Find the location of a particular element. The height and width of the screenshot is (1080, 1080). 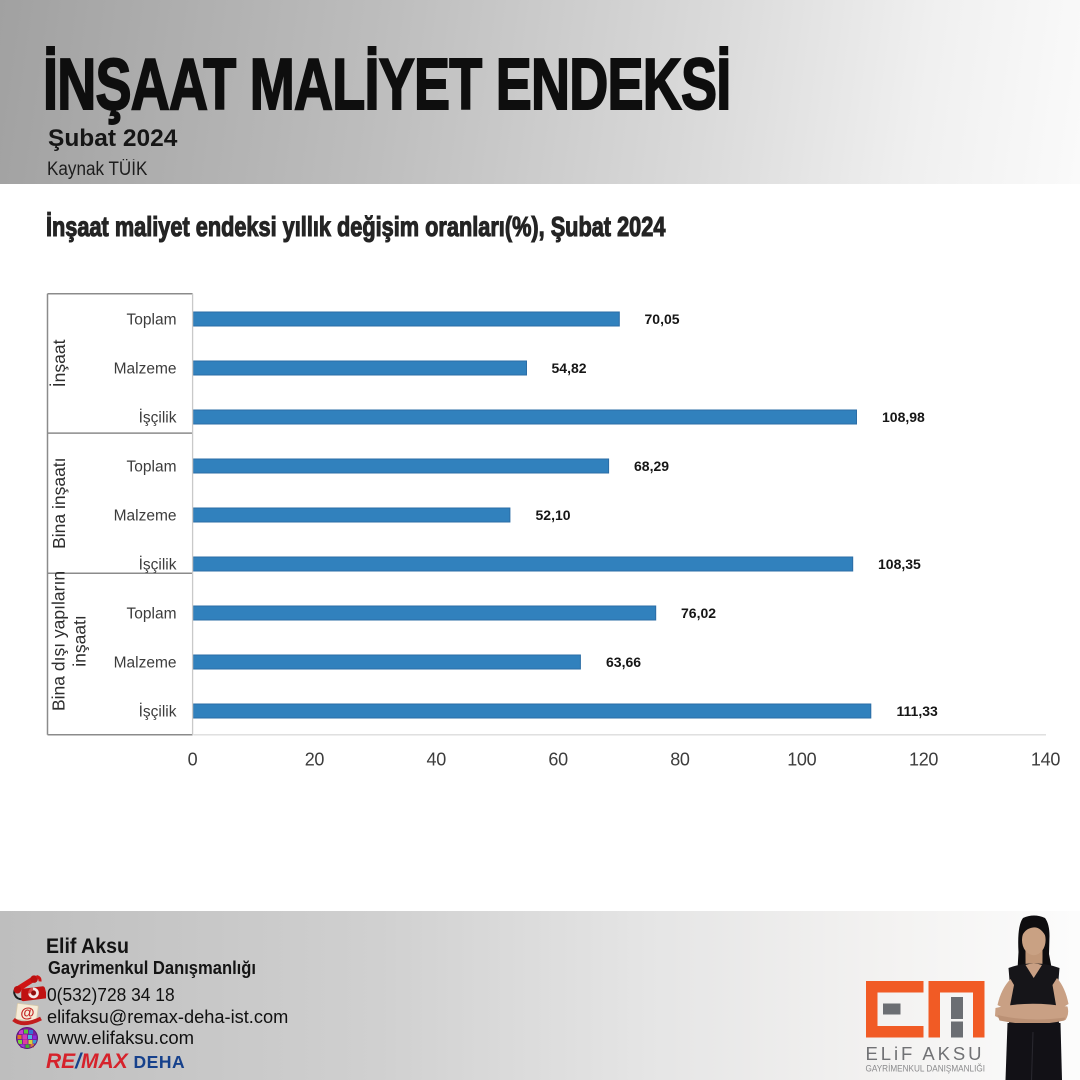

svg-text: Bina dışı yapıların is located at coordinates (59, 641).